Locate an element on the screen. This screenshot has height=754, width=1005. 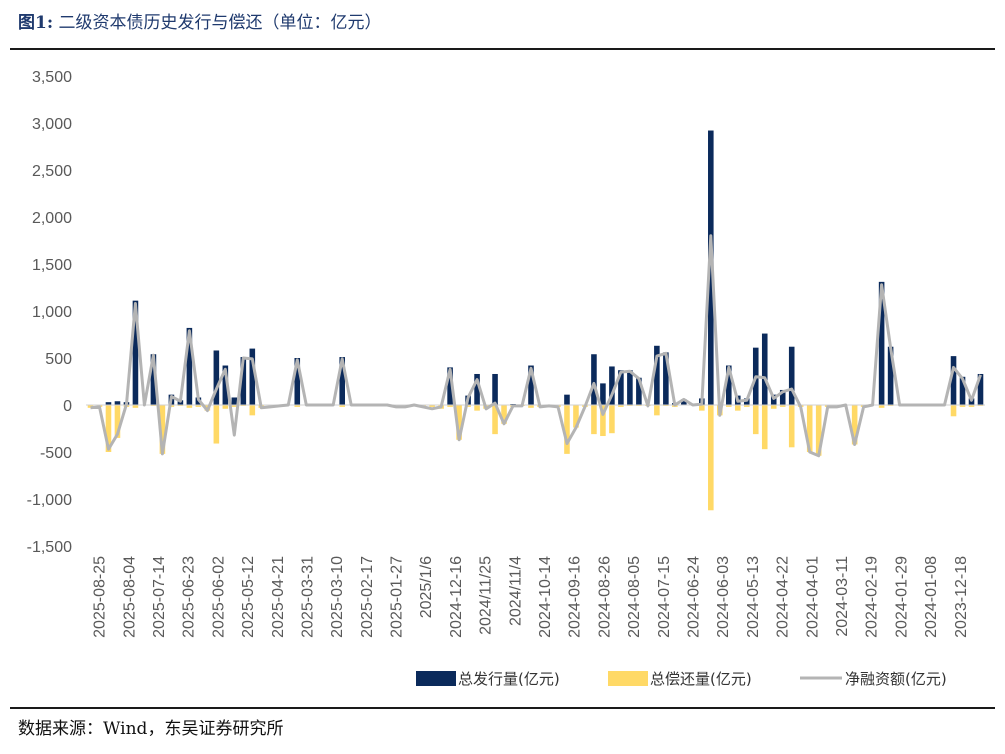
x-tick-label: 2025-03-10 is located at coordinates (337, 597).